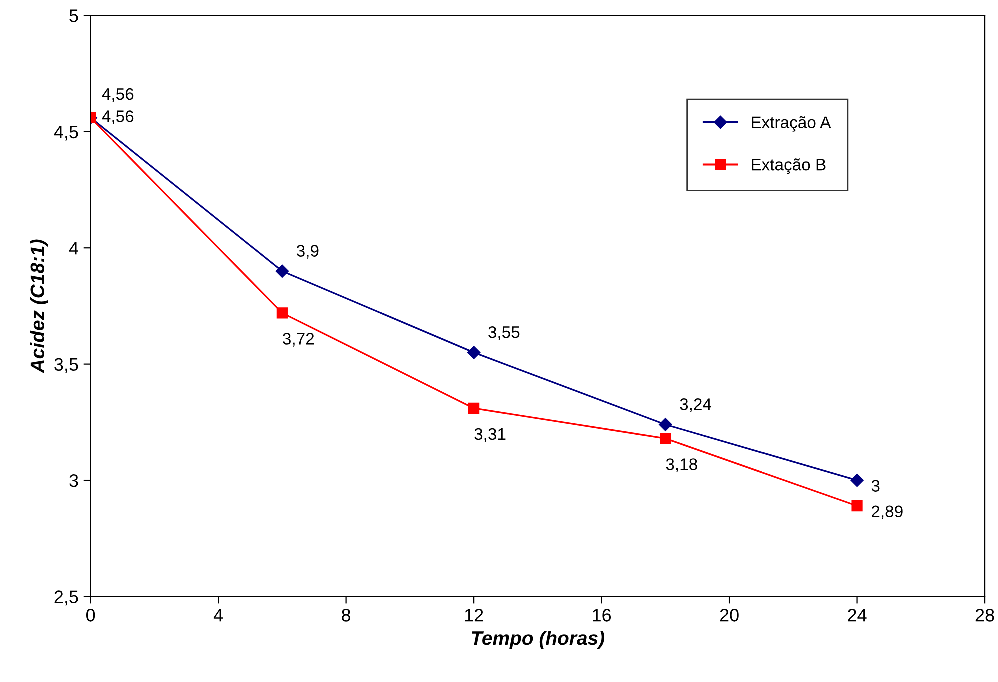  Describe the element at coordinates (538, 640) in the screenshot. I see `x-axis-title: Tempo (horas)` at that location.